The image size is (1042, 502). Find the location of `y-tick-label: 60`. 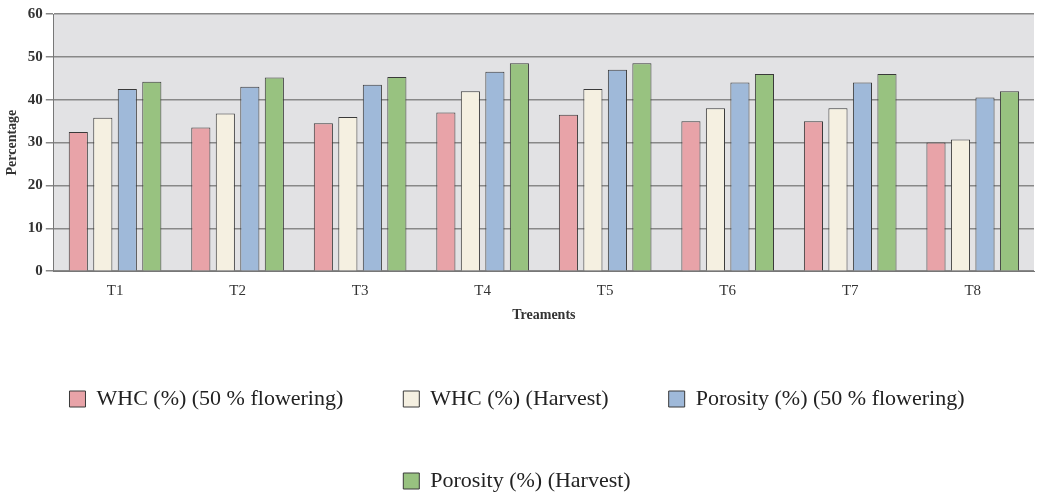

y-tick-label: 60 is located at coordinates (35, 12).